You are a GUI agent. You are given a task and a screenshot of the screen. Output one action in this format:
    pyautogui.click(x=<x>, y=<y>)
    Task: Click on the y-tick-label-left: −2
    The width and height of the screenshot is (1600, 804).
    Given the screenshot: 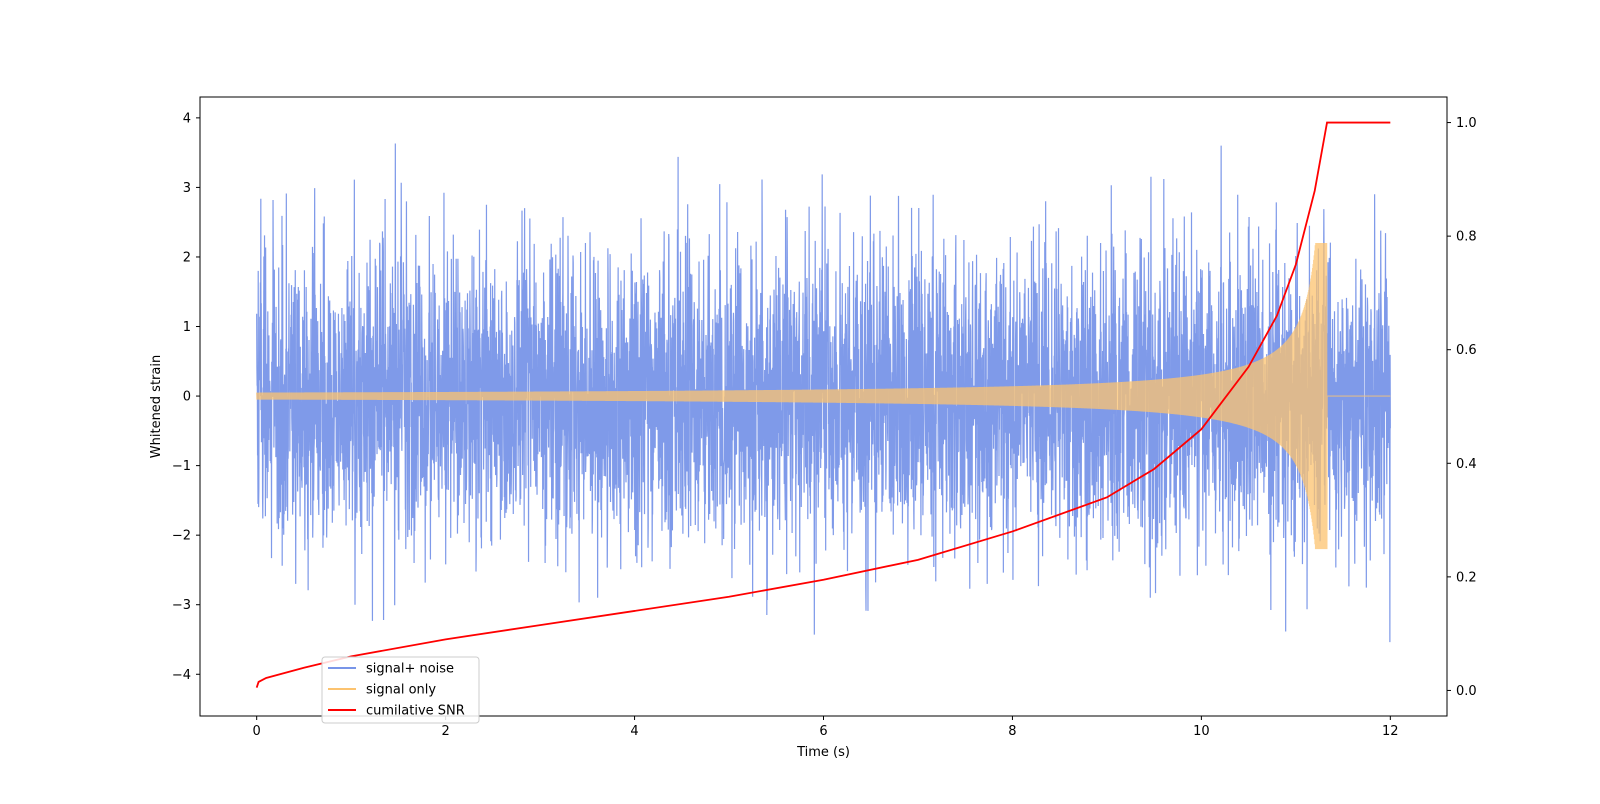 What is the action you would take?
    pyautogui.click(x=181, y=536)
    